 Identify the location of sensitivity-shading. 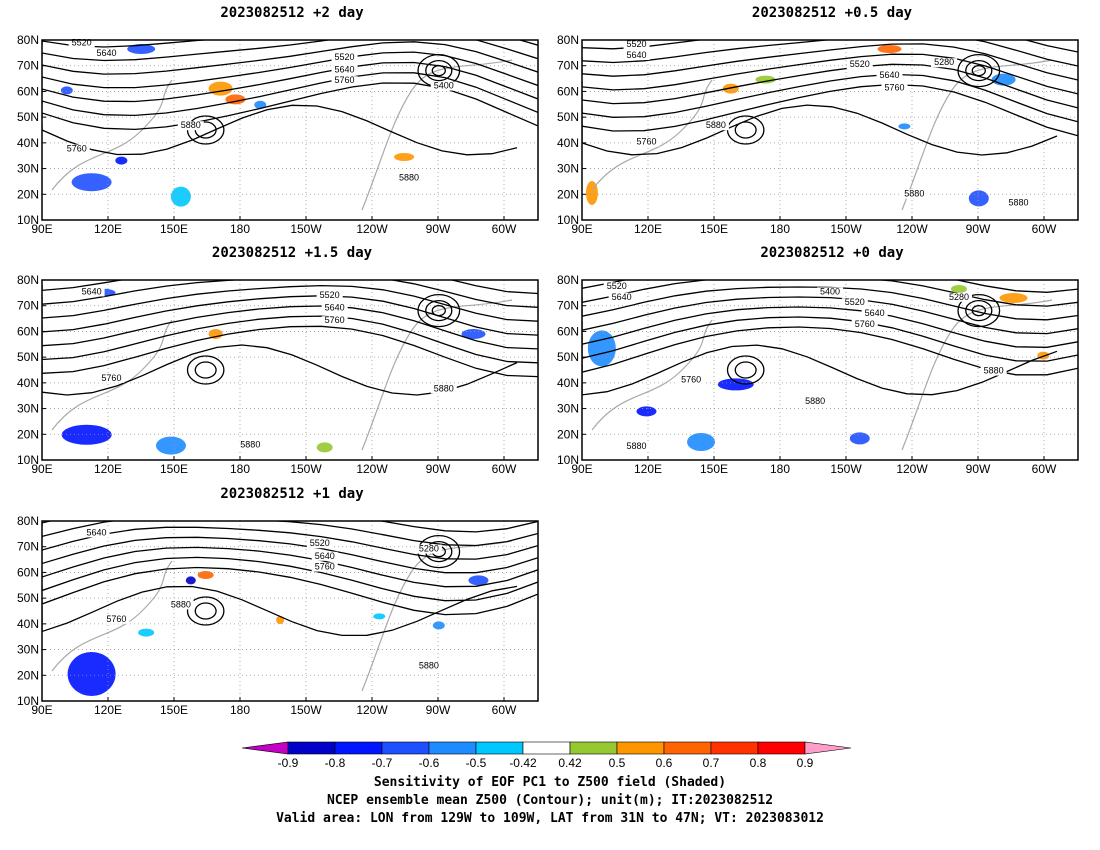
(273, 371).